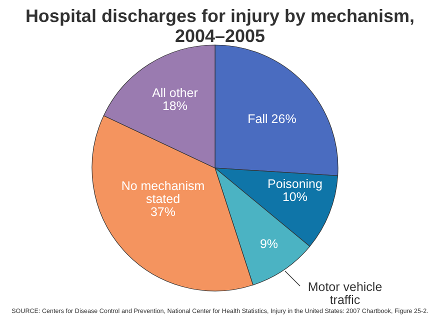  Describe the element at coordinates (163, 212) in the screenshot. I see `data-label: 37%` at that location.